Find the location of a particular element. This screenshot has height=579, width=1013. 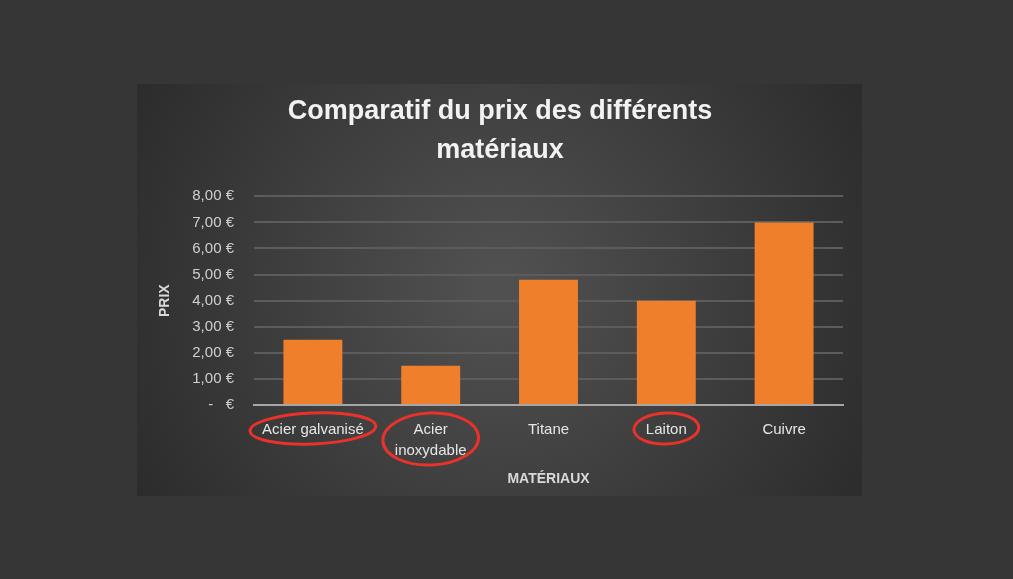

y-tick-label: 6,00 € is located at coordinates (213, 247).